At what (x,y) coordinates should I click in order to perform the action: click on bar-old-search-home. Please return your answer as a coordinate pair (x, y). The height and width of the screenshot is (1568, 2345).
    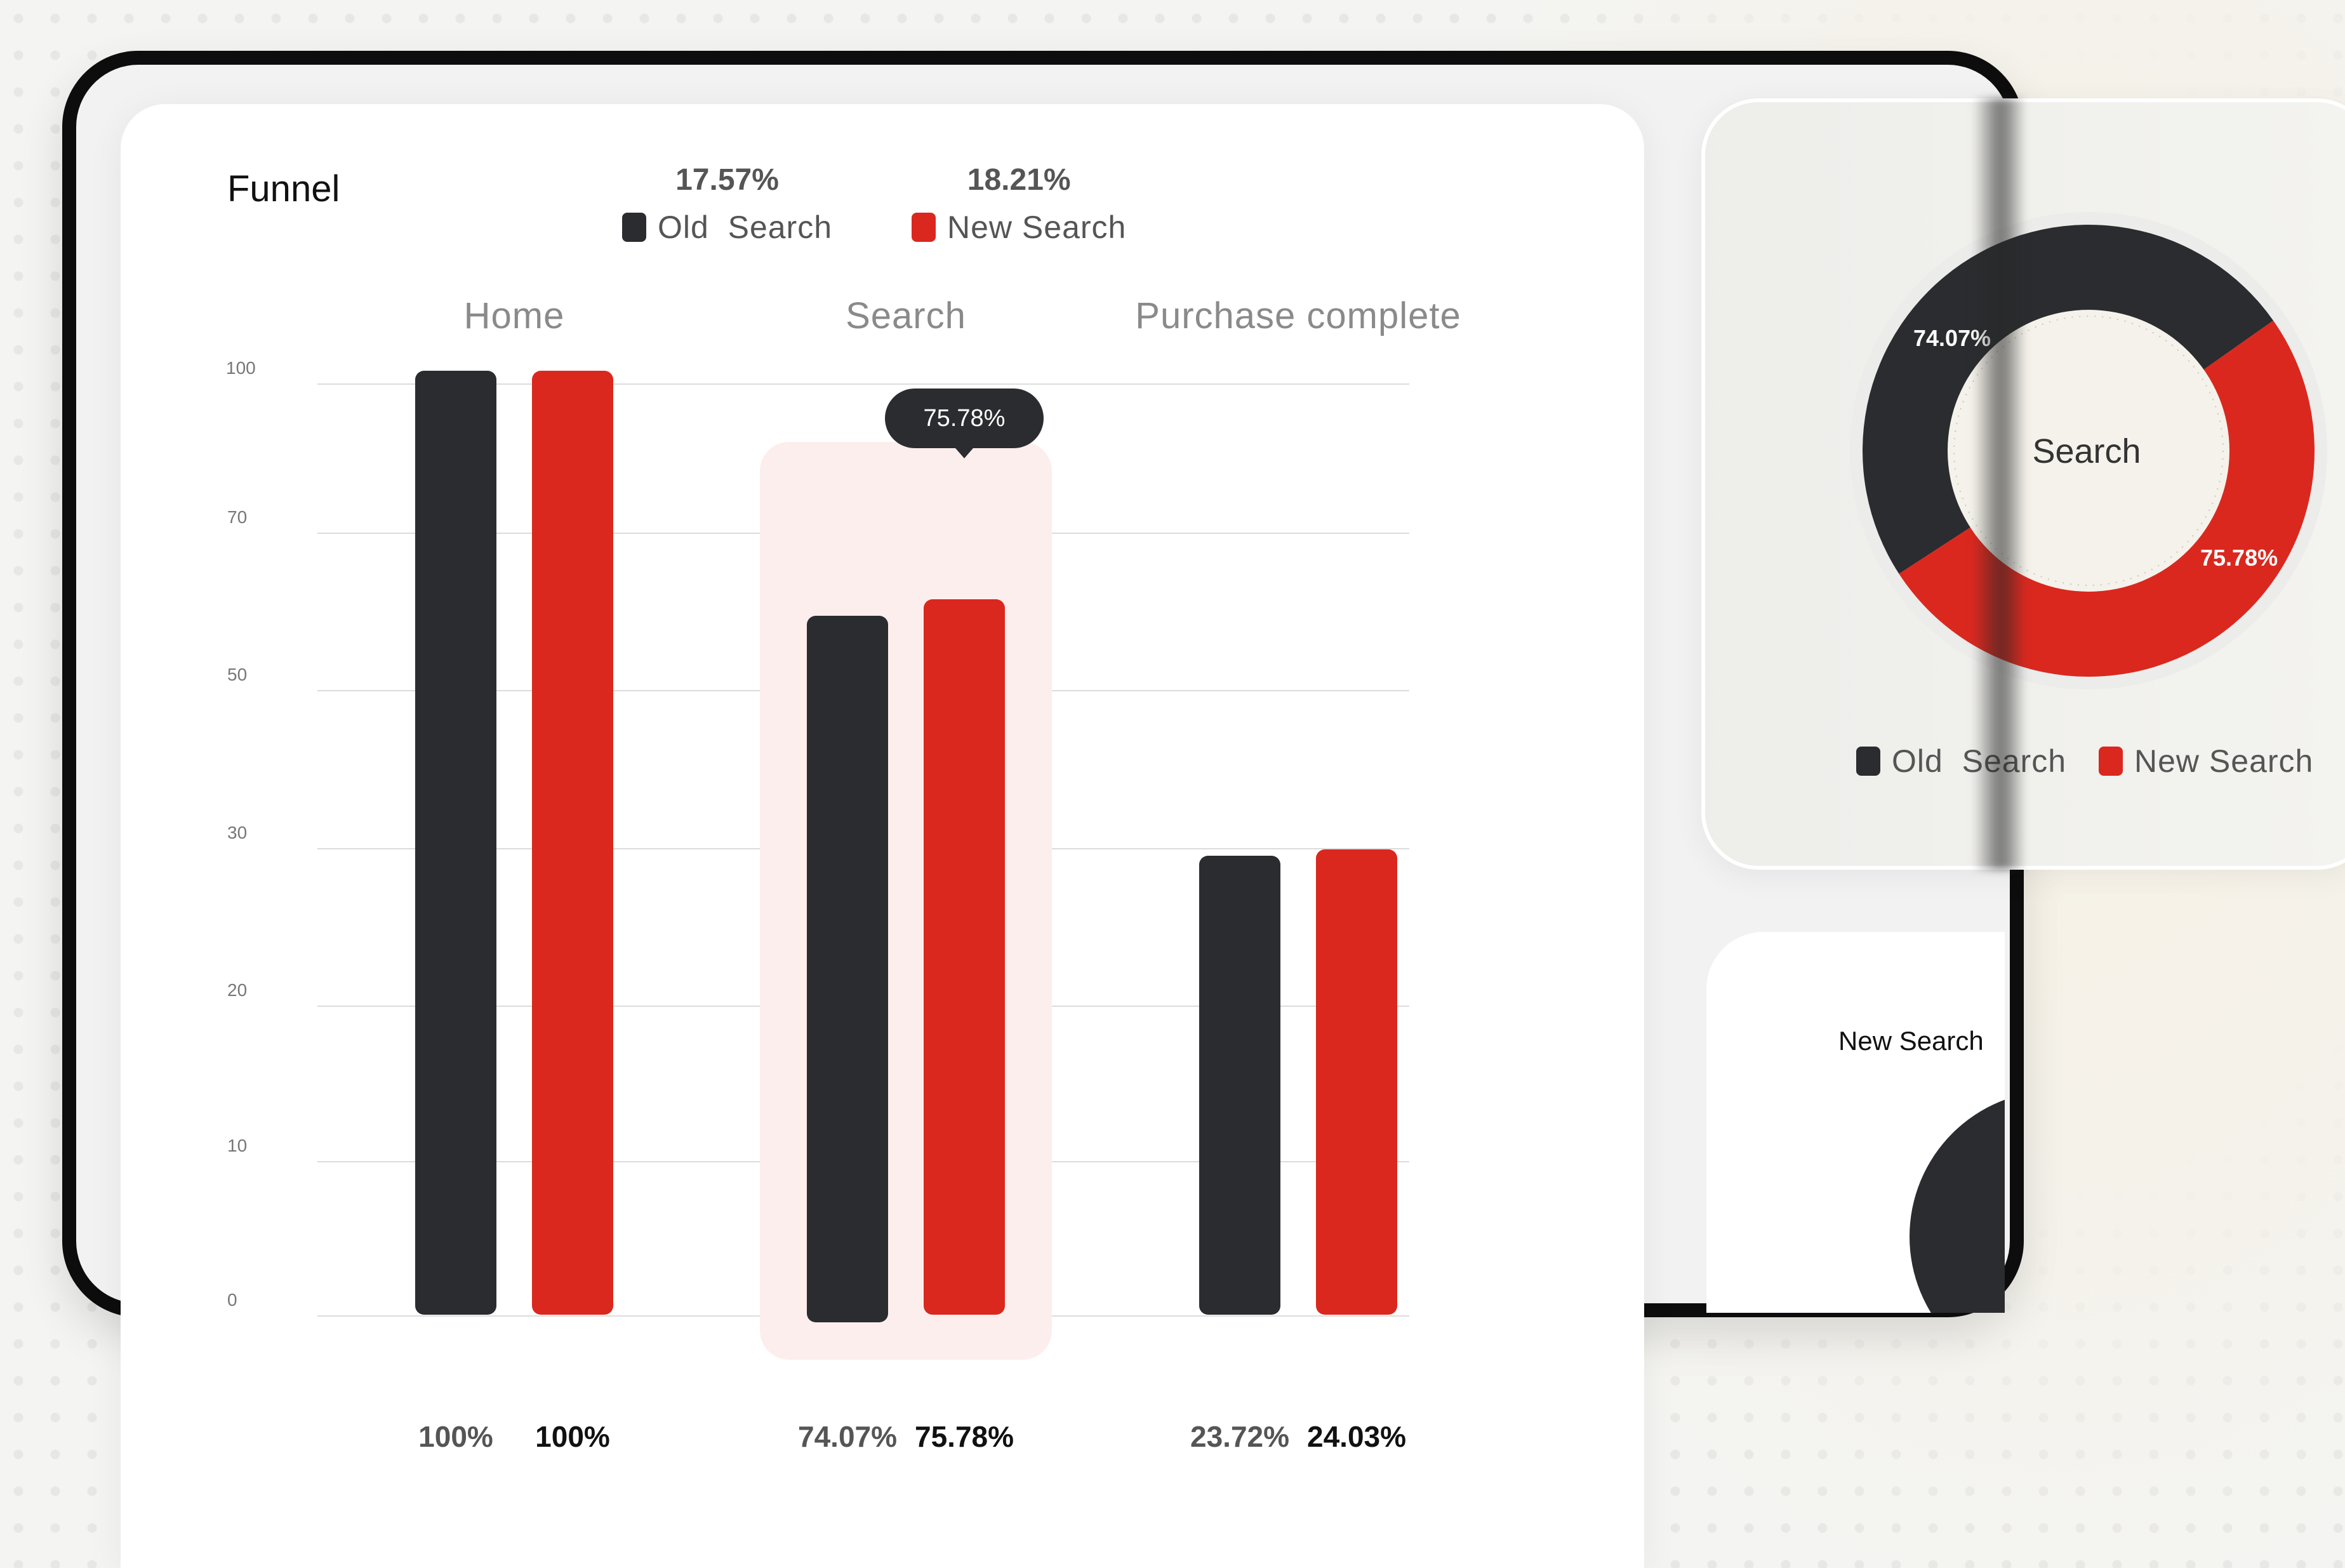
    Looking at the image, I should click on (455, 843).